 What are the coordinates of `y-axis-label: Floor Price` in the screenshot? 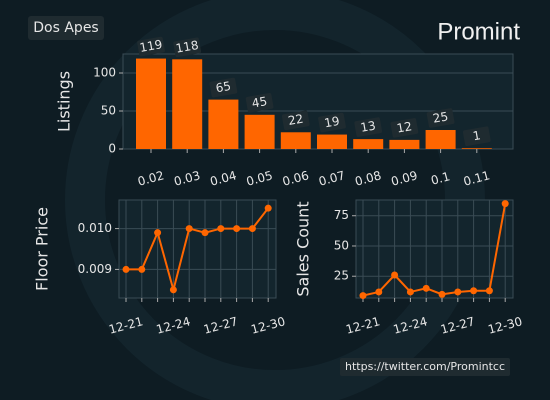 It's located at (42, 249).